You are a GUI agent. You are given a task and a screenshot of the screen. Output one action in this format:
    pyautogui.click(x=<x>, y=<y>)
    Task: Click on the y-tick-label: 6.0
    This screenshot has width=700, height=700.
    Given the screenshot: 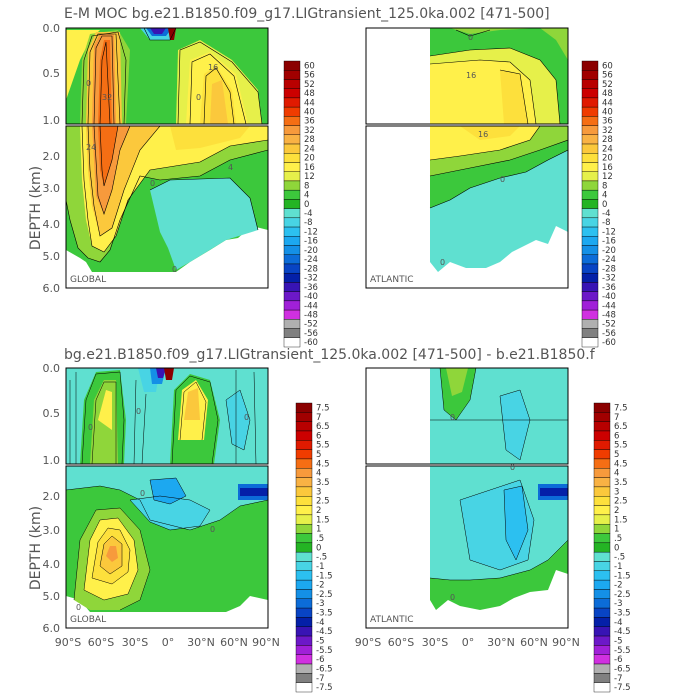 What is the action you would take?
    pyautogui.click(x=52, y=628)
    